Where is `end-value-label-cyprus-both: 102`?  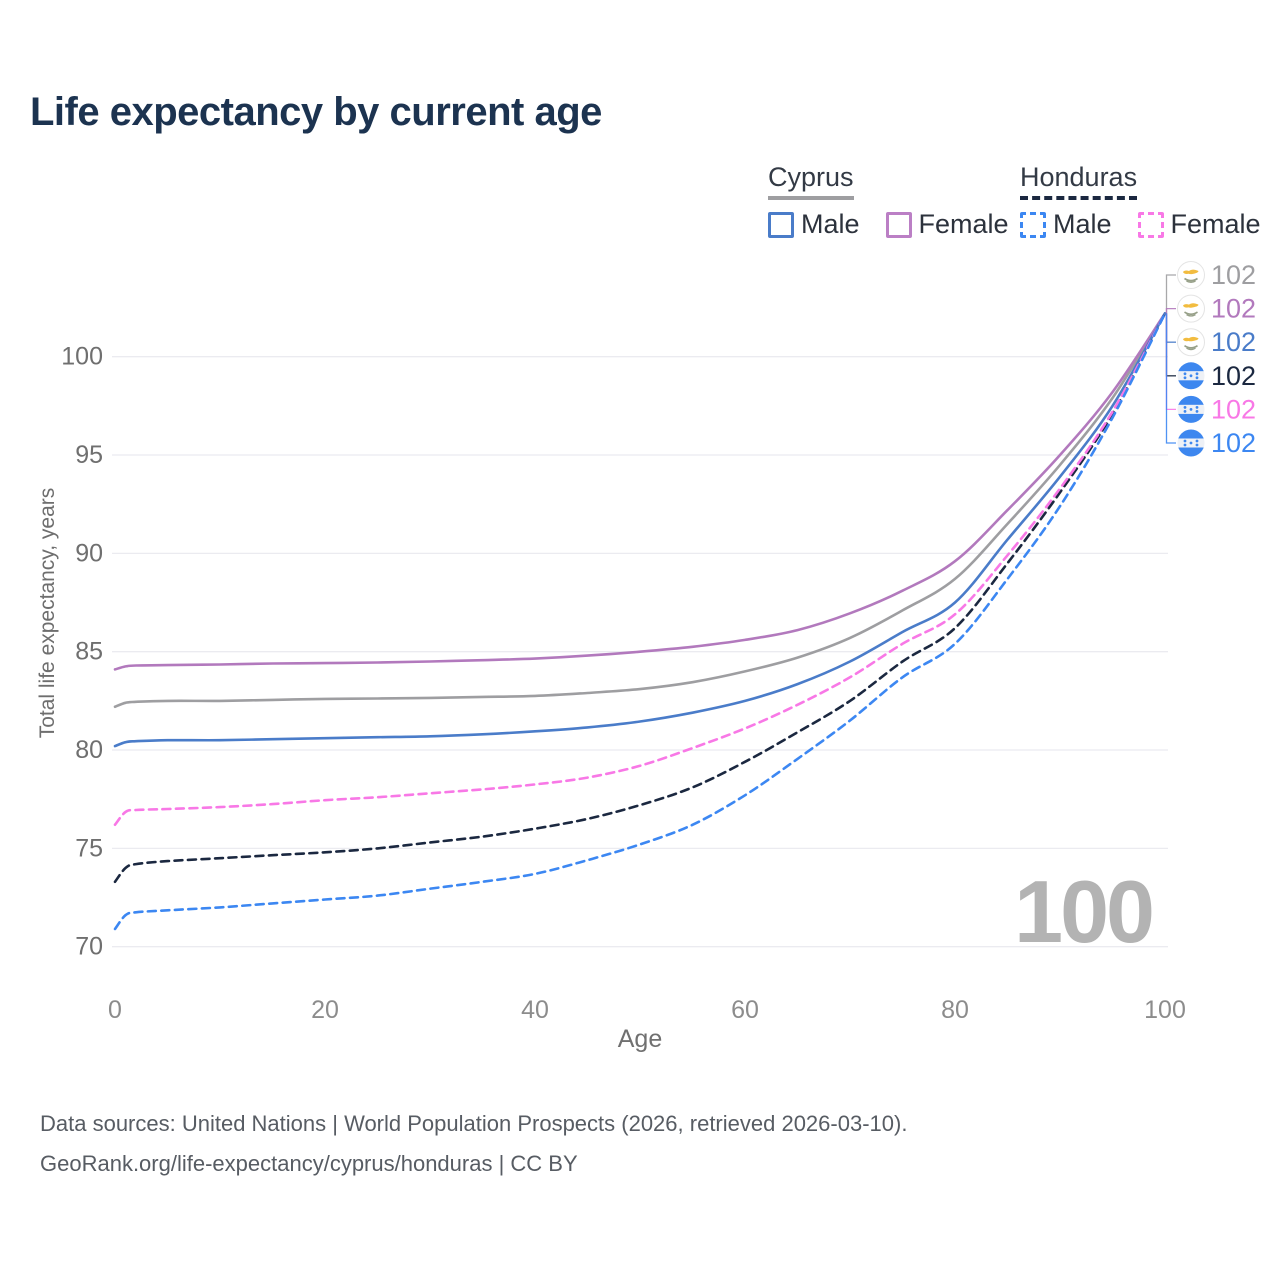
end-value-label-cyprus-both: 102 is located at coordinates (1233, 275).